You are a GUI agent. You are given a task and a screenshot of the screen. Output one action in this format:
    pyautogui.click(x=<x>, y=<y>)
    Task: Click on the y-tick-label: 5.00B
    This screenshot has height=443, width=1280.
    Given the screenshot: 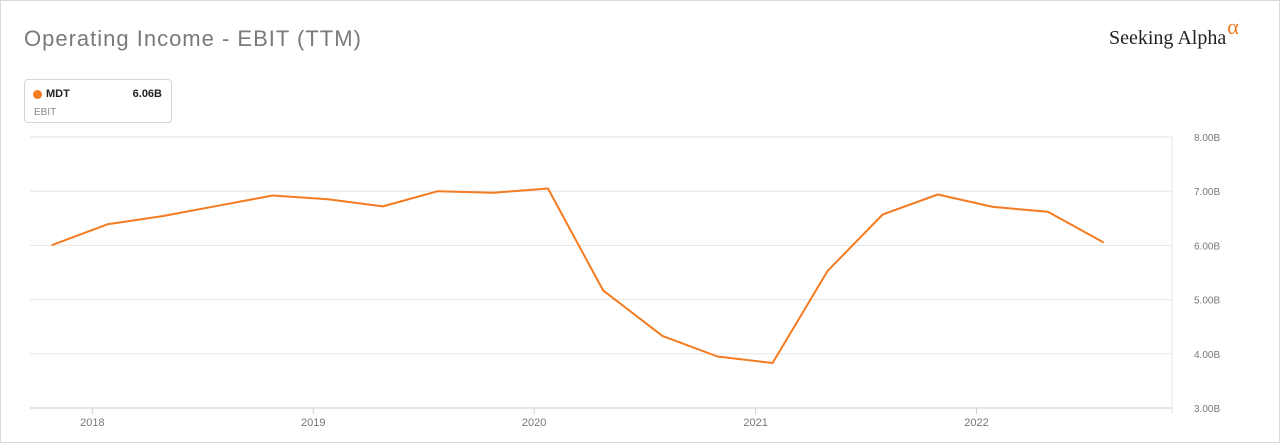 What is the action you would take?
    pyautogui.click(x=1207, y=301)
    